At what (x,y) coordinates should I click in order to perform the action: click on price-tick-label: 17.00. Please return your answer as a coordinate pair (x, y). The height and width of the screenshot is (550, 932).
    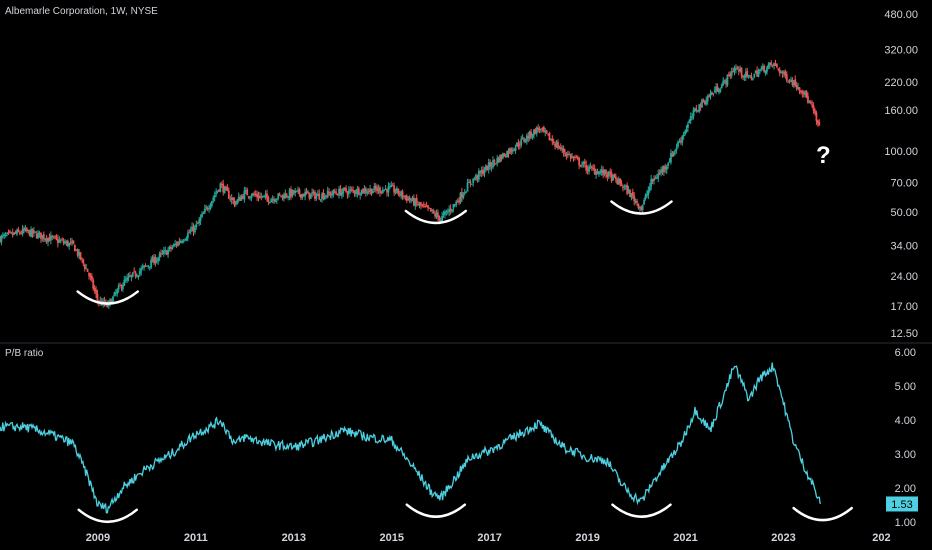
    Looking at the image, I should click on (904, 307).